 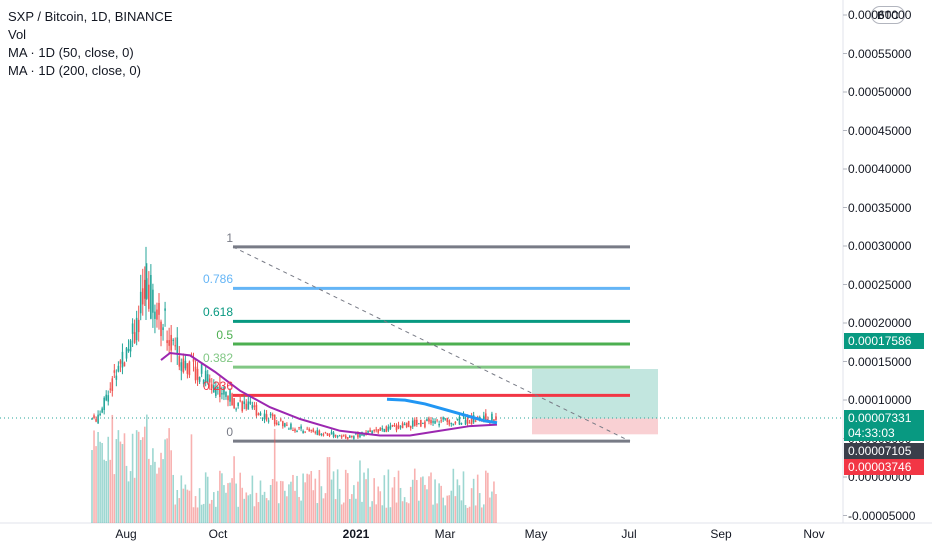 What do you see at coordinates (888, 15) in the screenshot?
I see `currency-button: BTC` at bounding box center [888, 15].